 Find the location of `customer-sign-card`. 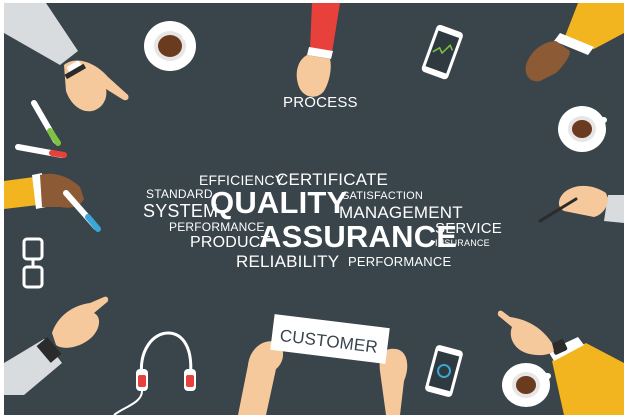

customer-sign-card is located at coordinates (330, 339).